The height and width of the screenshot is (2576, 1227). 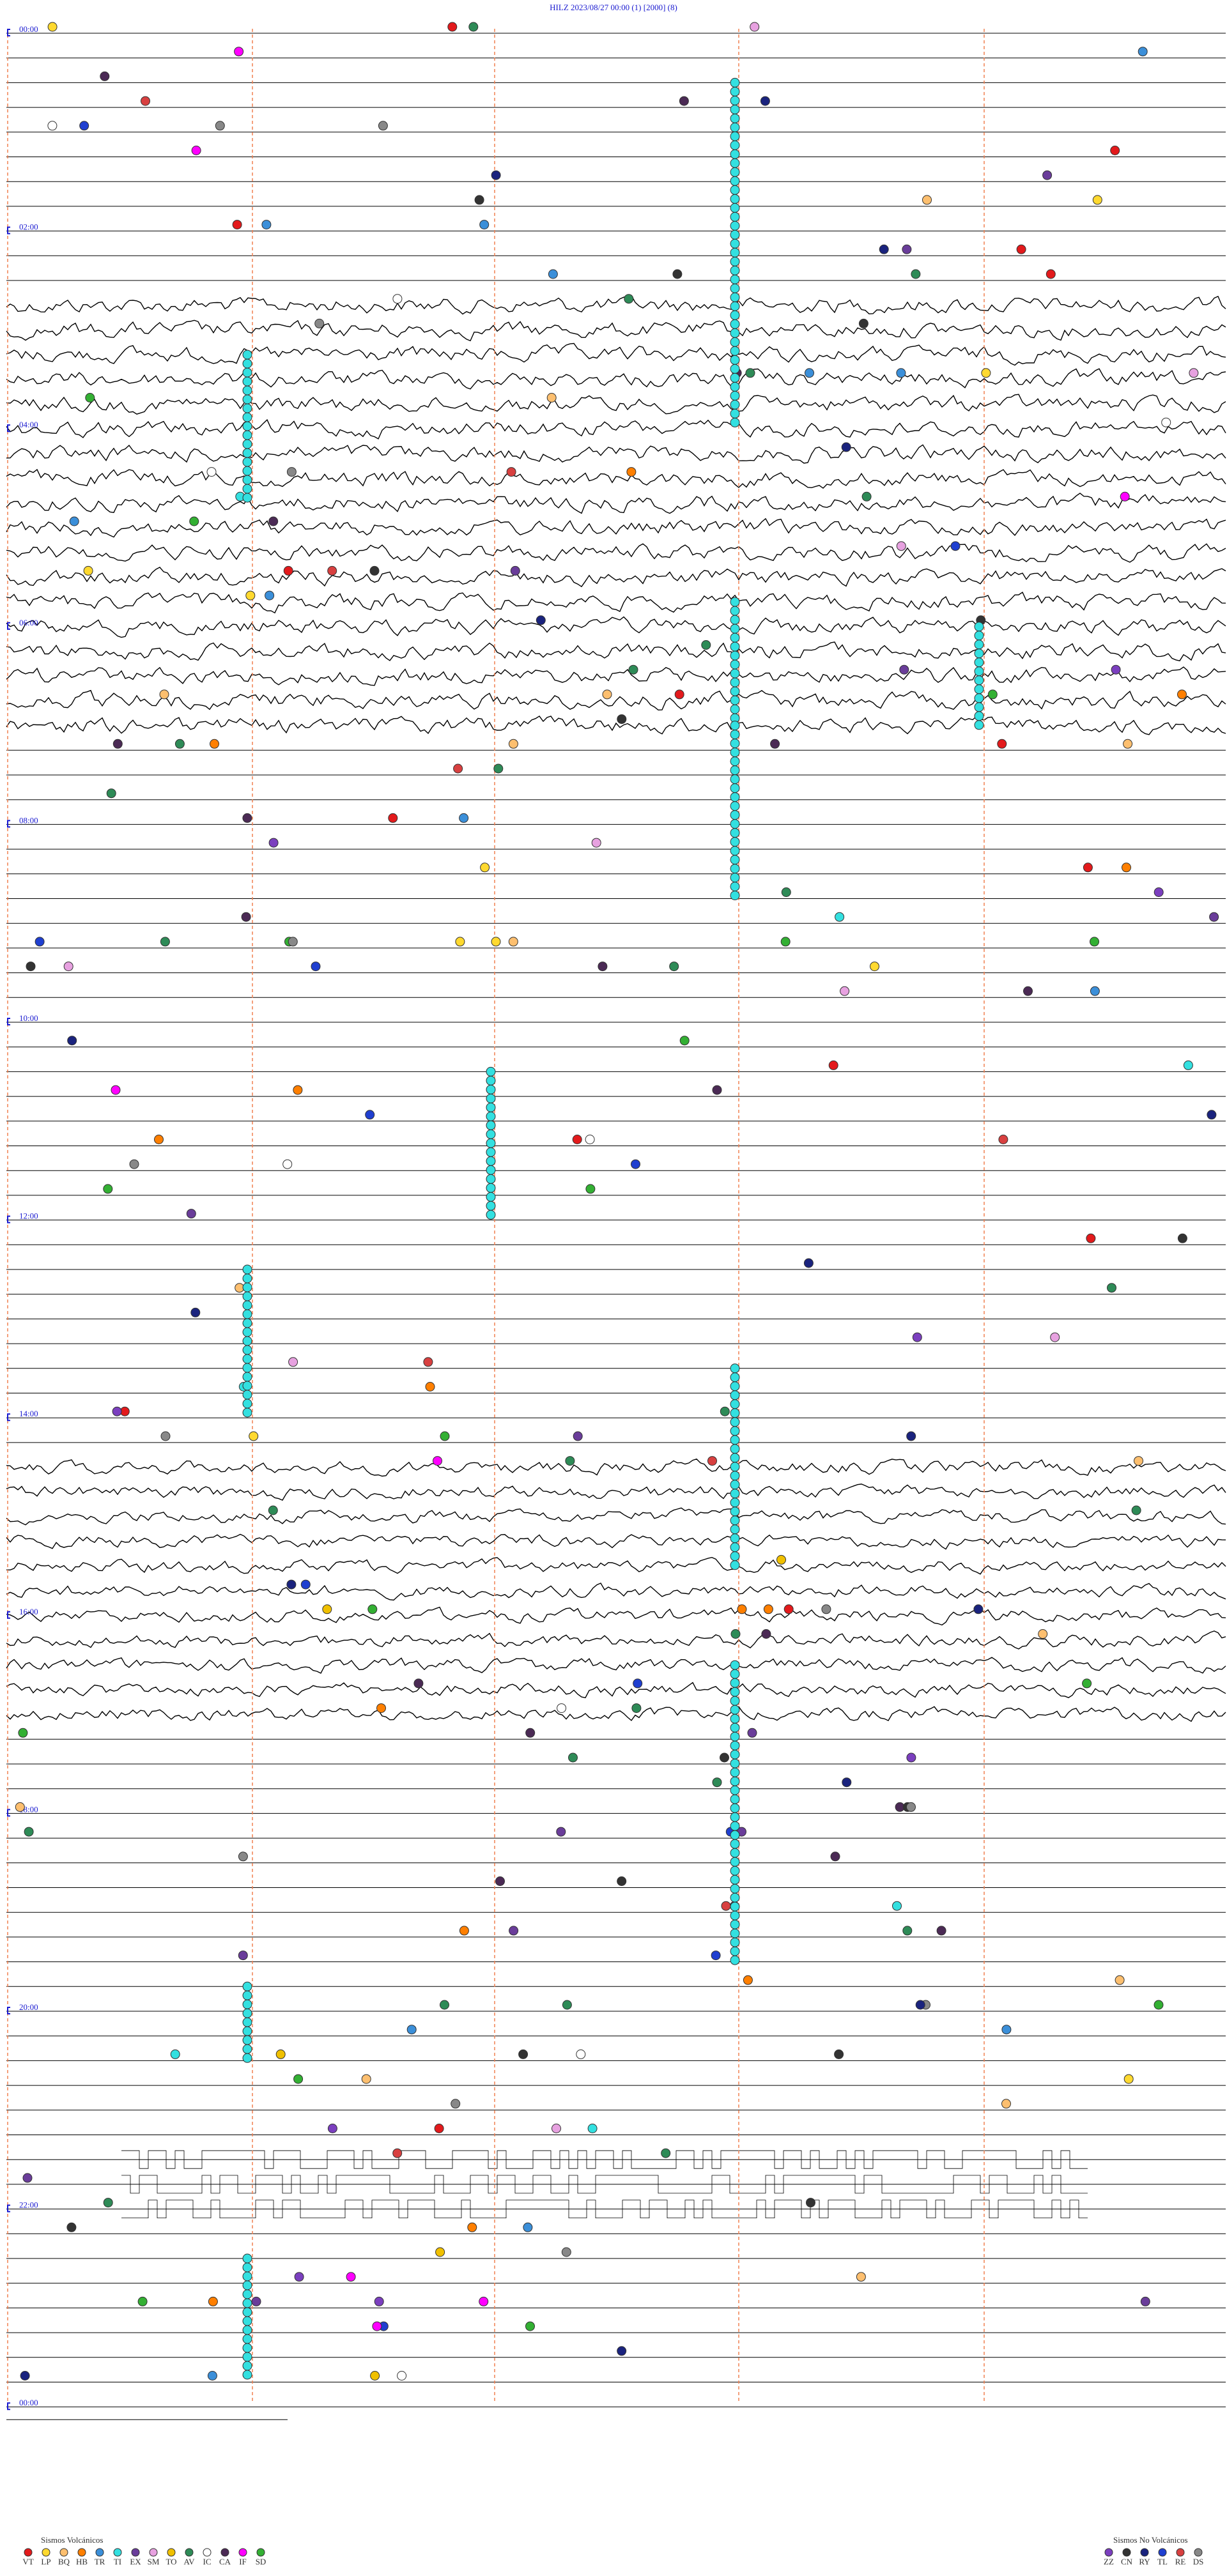 I want to click on hour-label: 04:00, so click(x=28, y=424).